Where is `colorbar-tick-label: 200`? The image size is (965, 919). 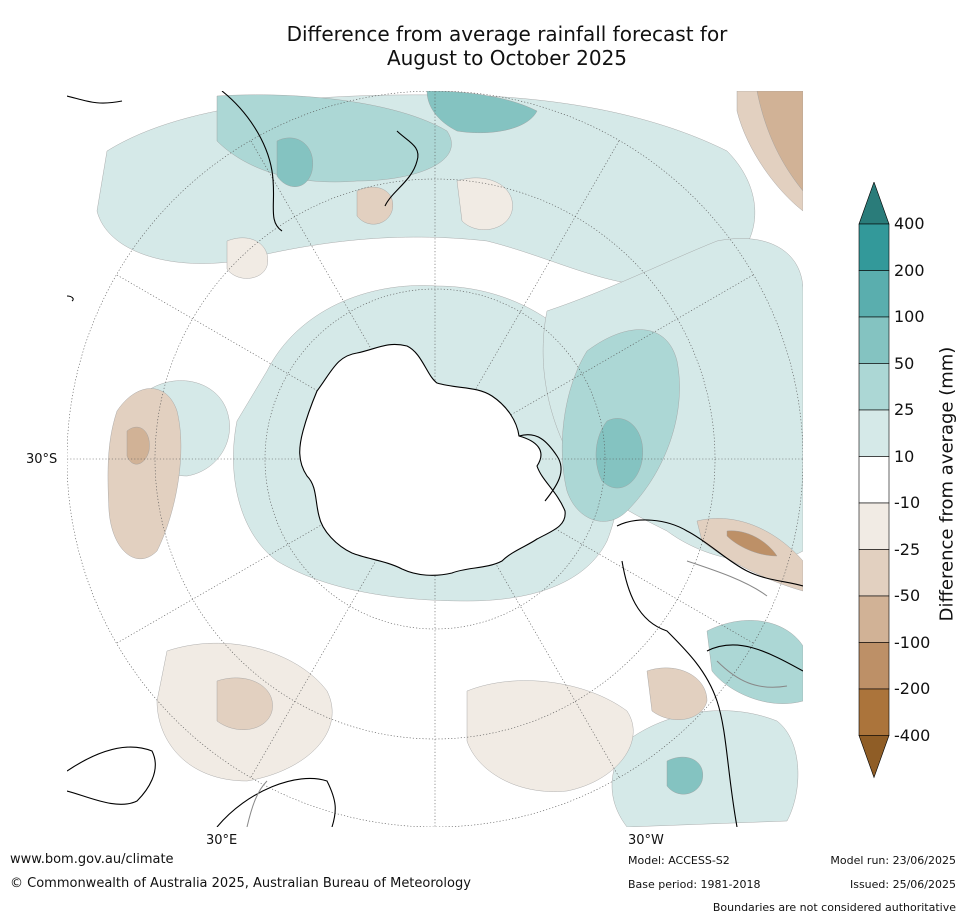
colorbar-tick-label: 200 is located at coordinates (909, 270).